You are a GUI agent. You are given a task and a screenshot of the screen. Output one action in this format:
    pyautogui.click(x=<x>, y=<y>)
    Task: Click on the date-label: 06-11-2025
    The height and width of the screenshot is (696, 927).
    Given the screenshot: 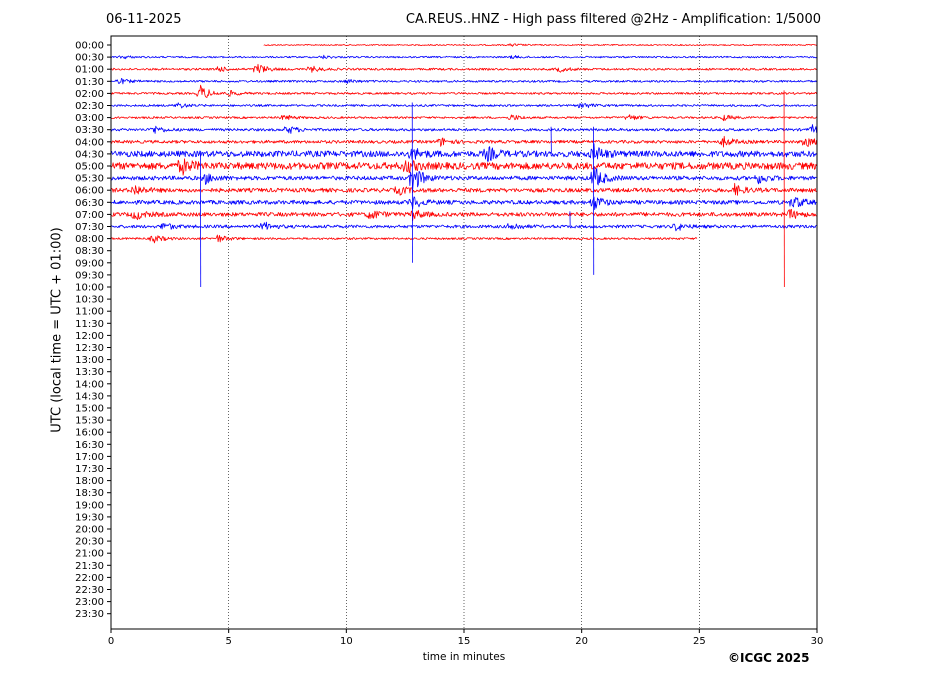 What is the action you would take?
    pyautogui.click(x=144, y=19)
    